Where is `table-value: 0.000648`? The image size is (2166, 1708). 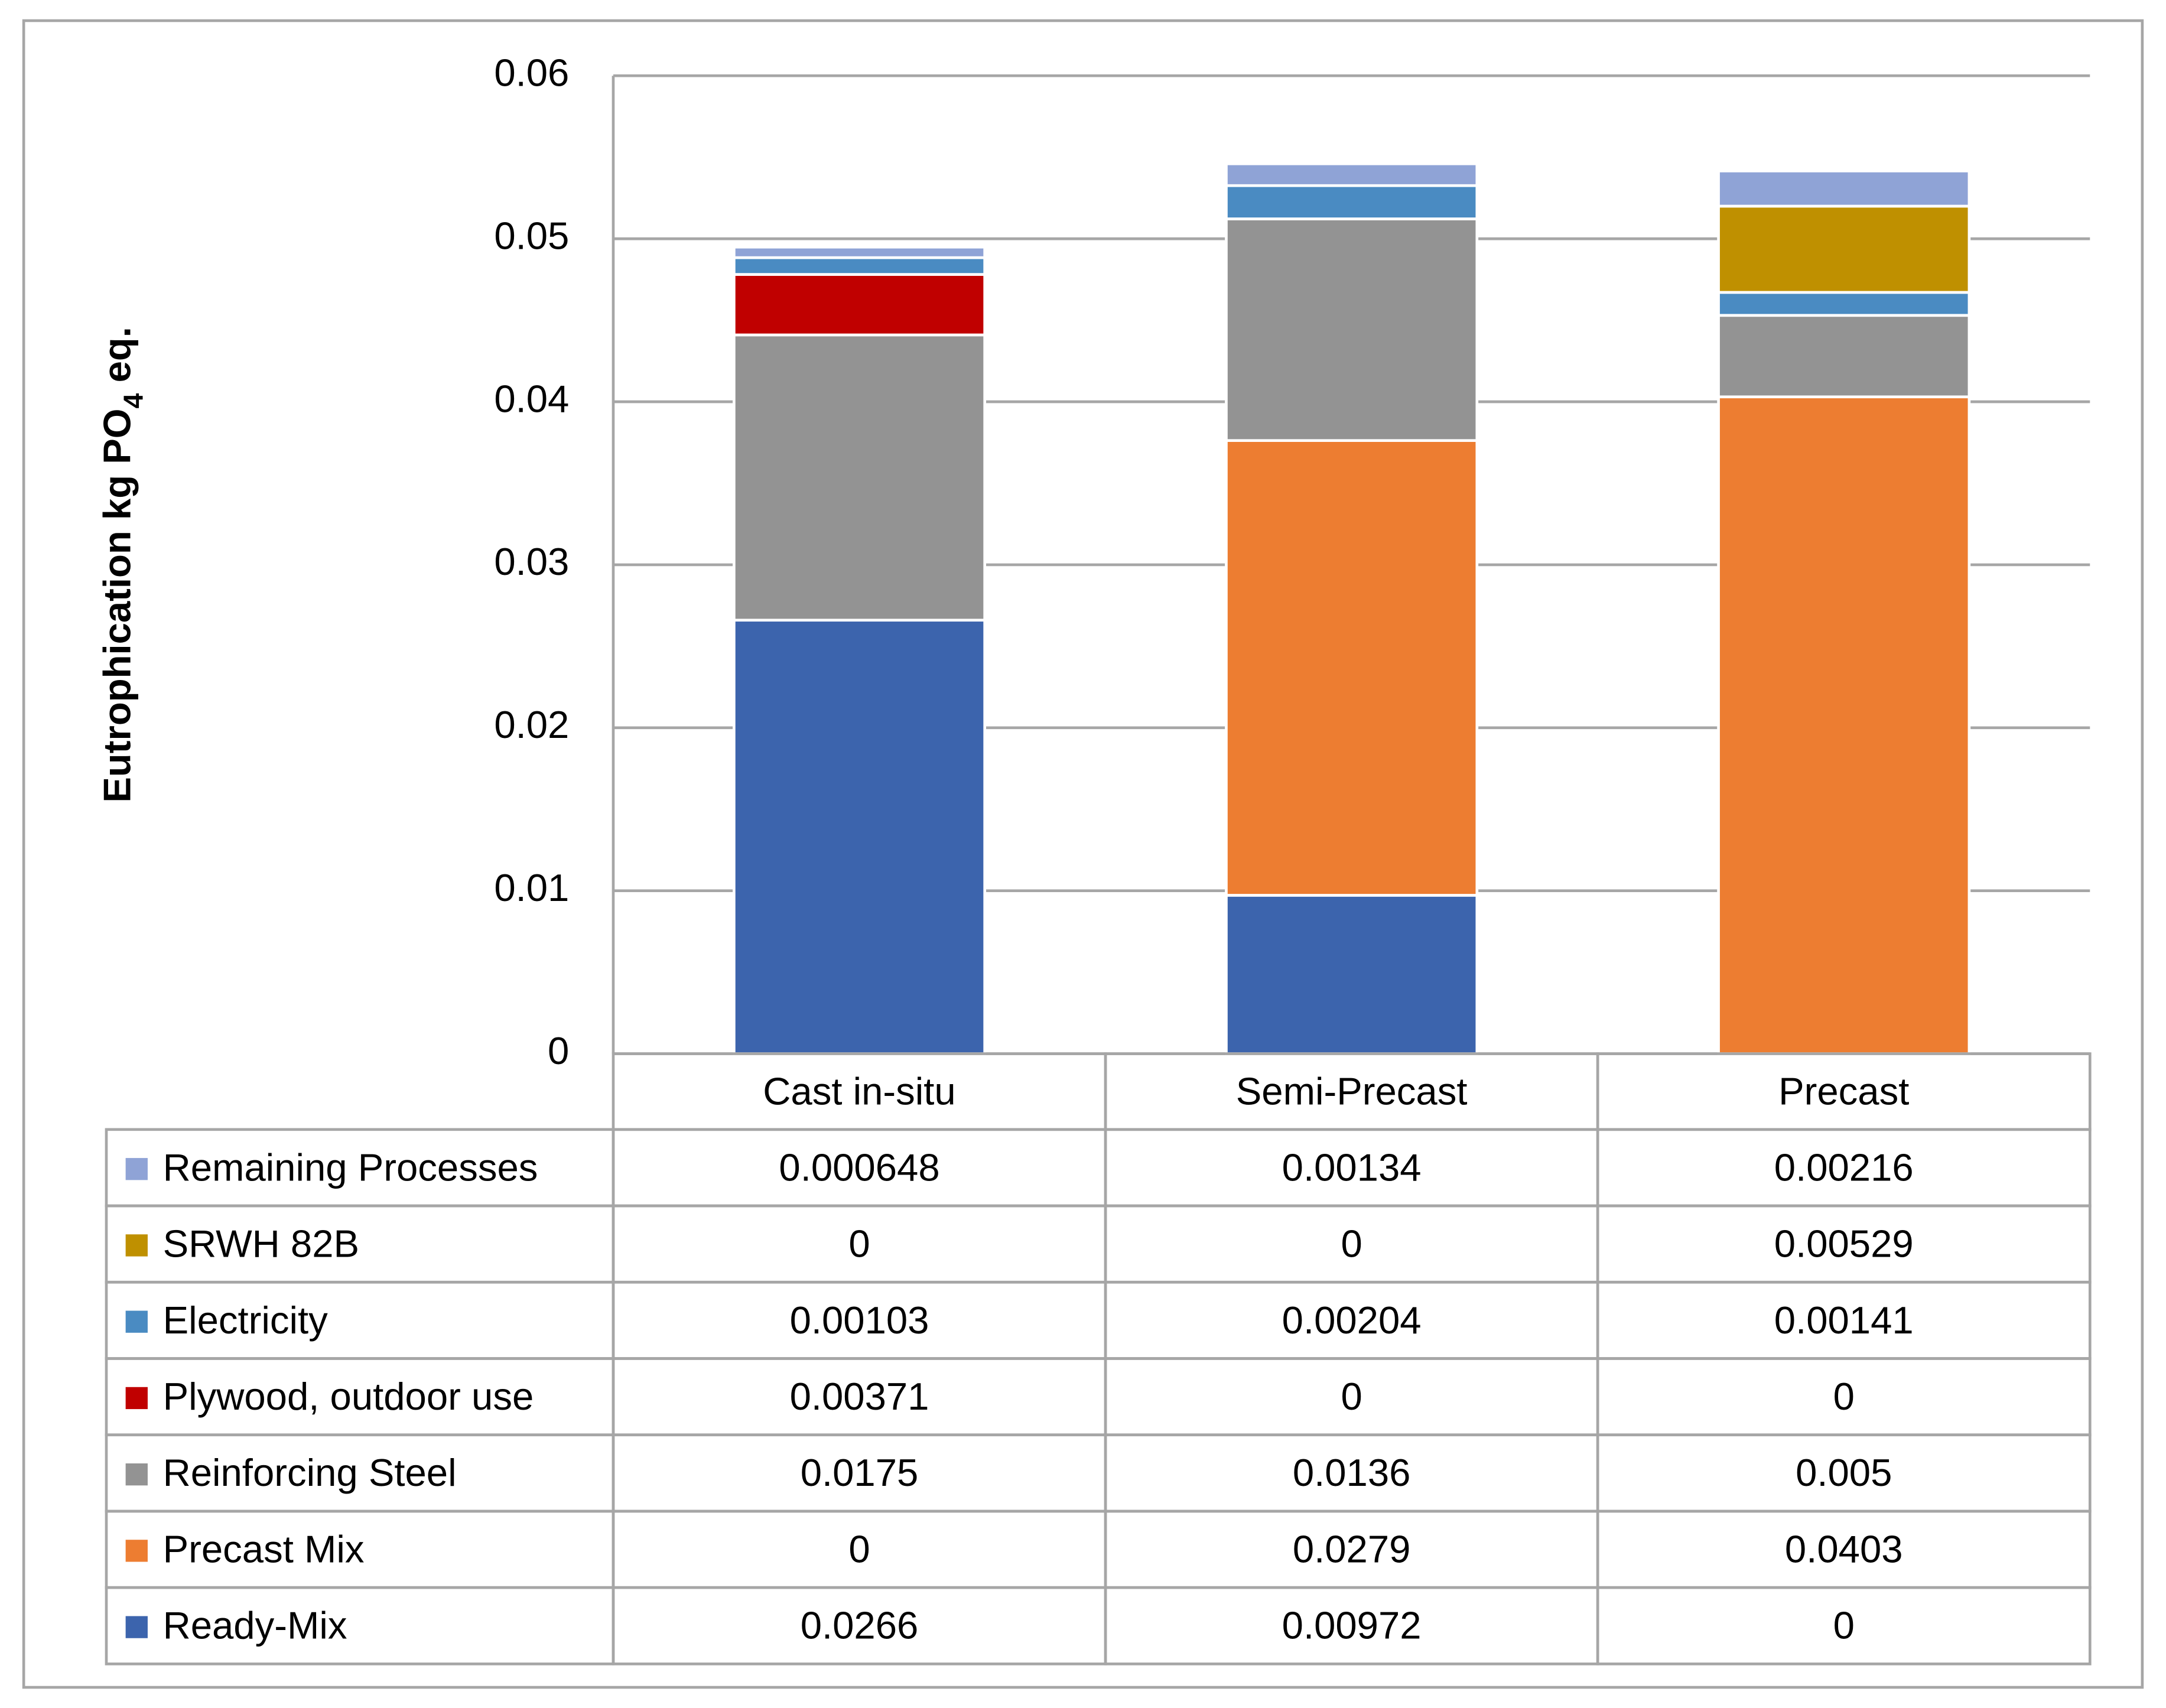
table-value: 0.000648 is located at coordinates (859, 1167).